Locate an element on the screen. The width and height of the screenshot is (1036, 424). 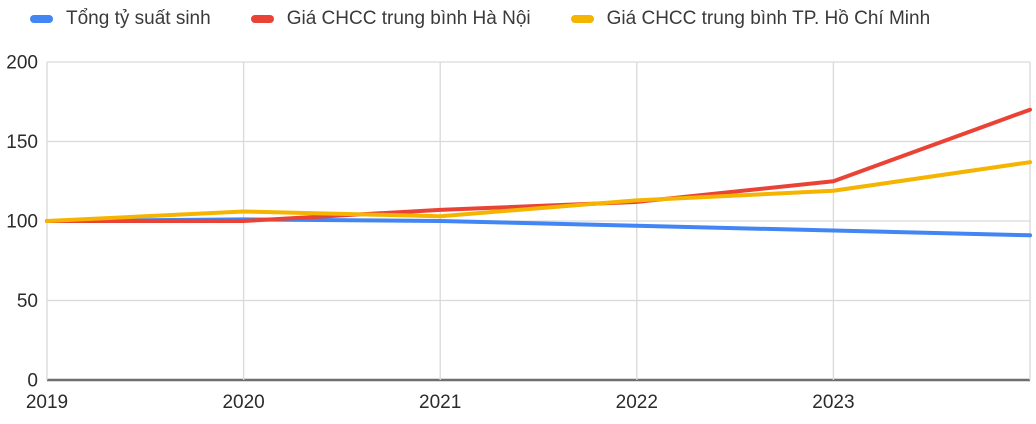
x-tick-label: 2021 is located at coordinates (440, 402).